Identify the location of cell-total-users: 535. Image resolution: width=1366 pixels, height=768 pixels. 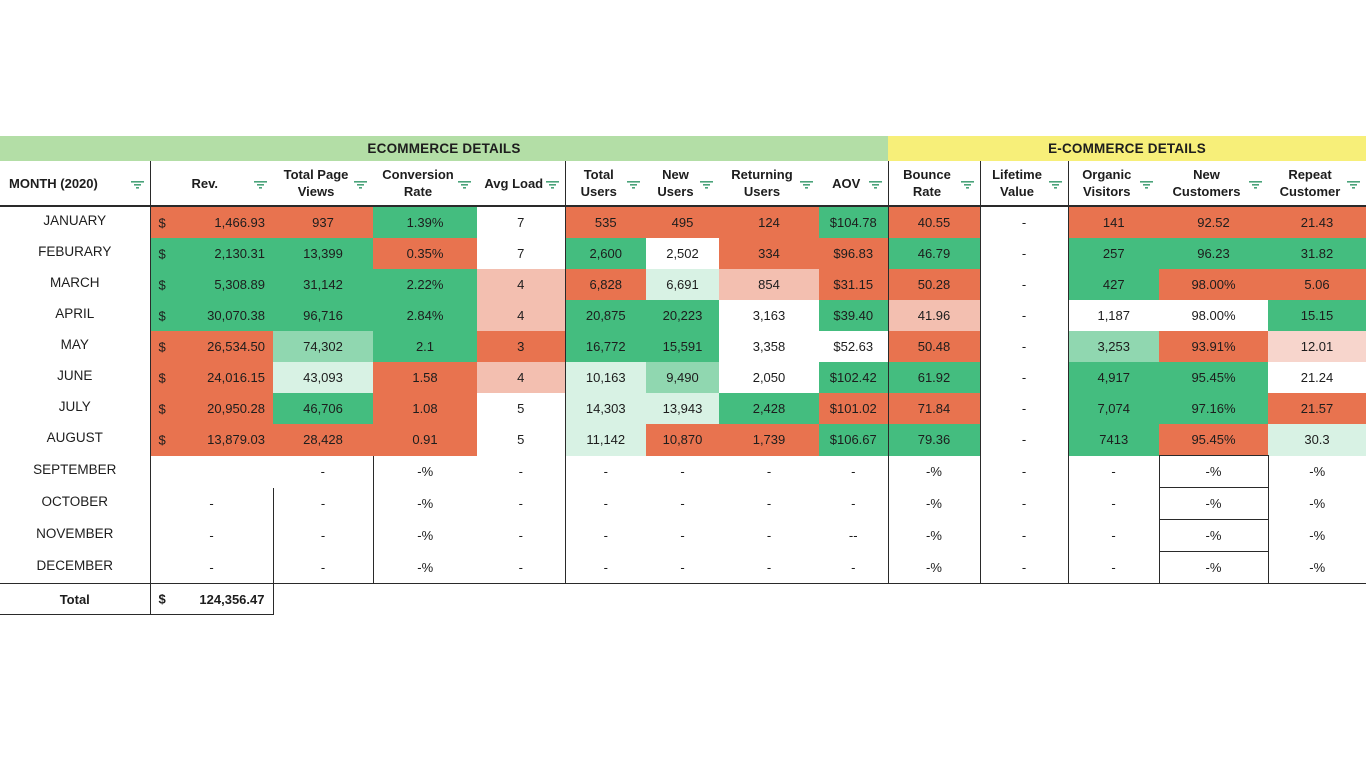
(605, 222).